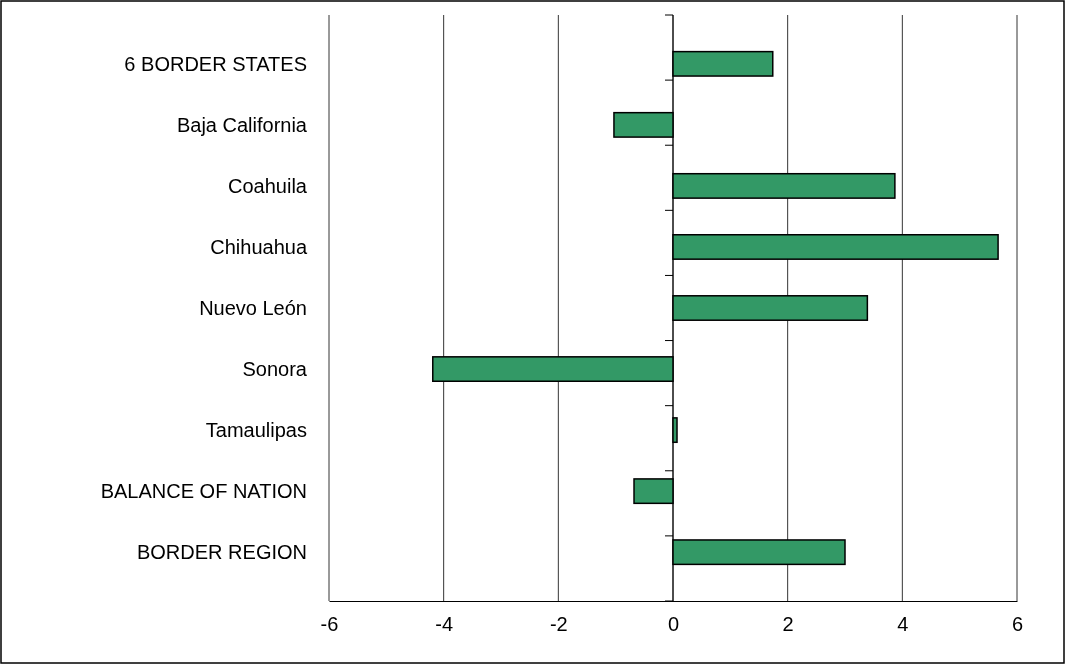  I want to click on x-tick-label: 0, so click(673, 624).